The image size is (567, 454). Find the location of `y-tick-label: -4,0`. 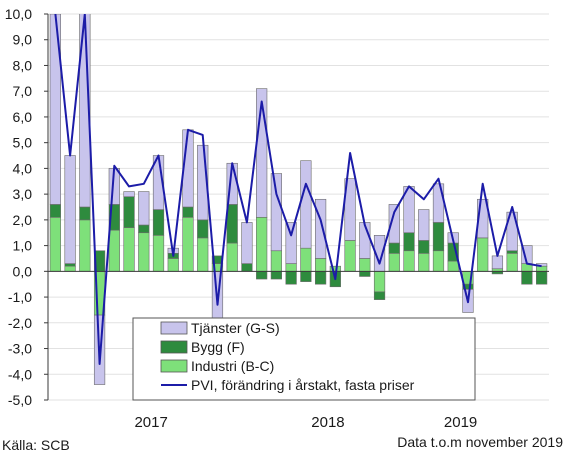

y-tick-label: -4,0 is located at coordinates (20, 374).